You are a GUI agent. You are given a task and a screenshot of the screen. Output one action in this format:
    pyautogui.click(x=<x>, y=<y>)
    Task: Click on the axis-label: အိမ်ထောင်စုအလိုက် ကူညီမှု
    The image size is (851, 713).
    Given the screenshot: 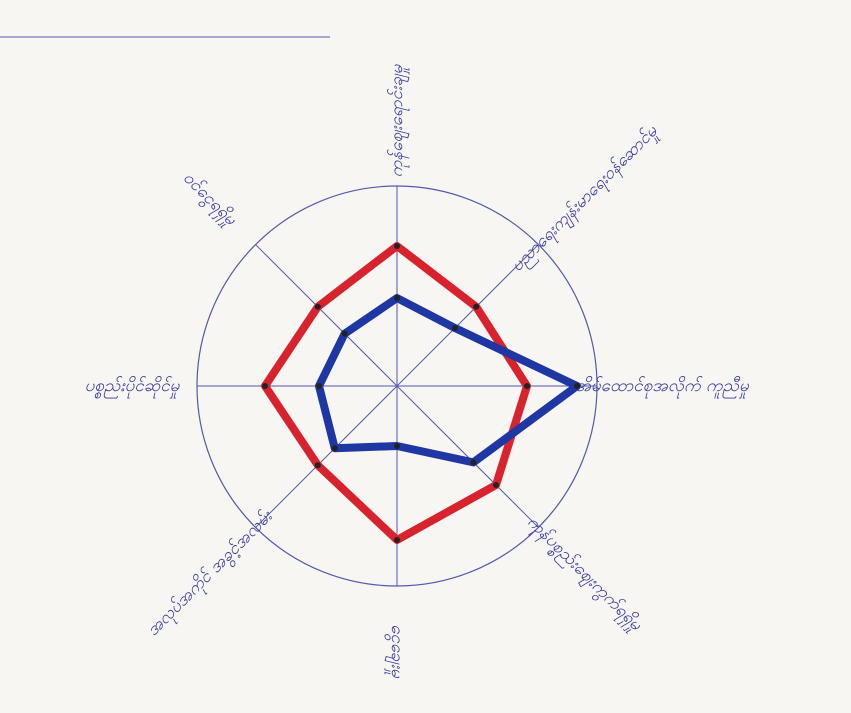 What is the action you would take?
    pyautogui.click(x=662, y=387)
    